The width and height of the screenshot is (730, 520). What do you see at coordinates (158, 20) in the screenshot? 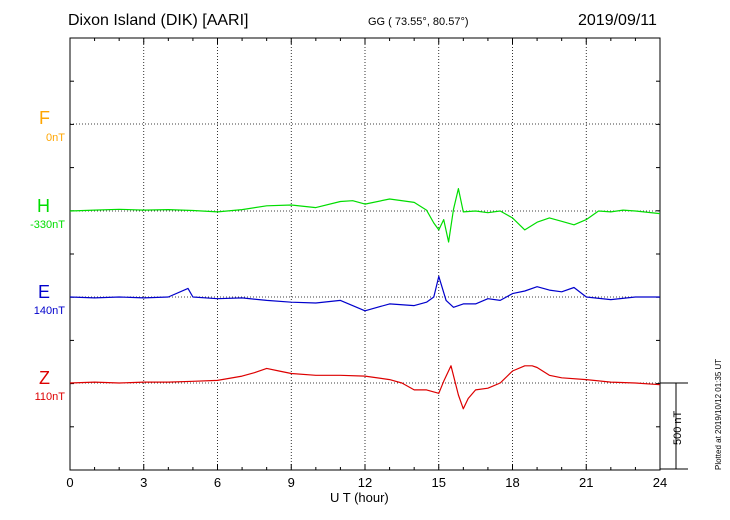
I see `station-title: Dixon Island (DIK) [AARI]` at bounding box center [158, 20].